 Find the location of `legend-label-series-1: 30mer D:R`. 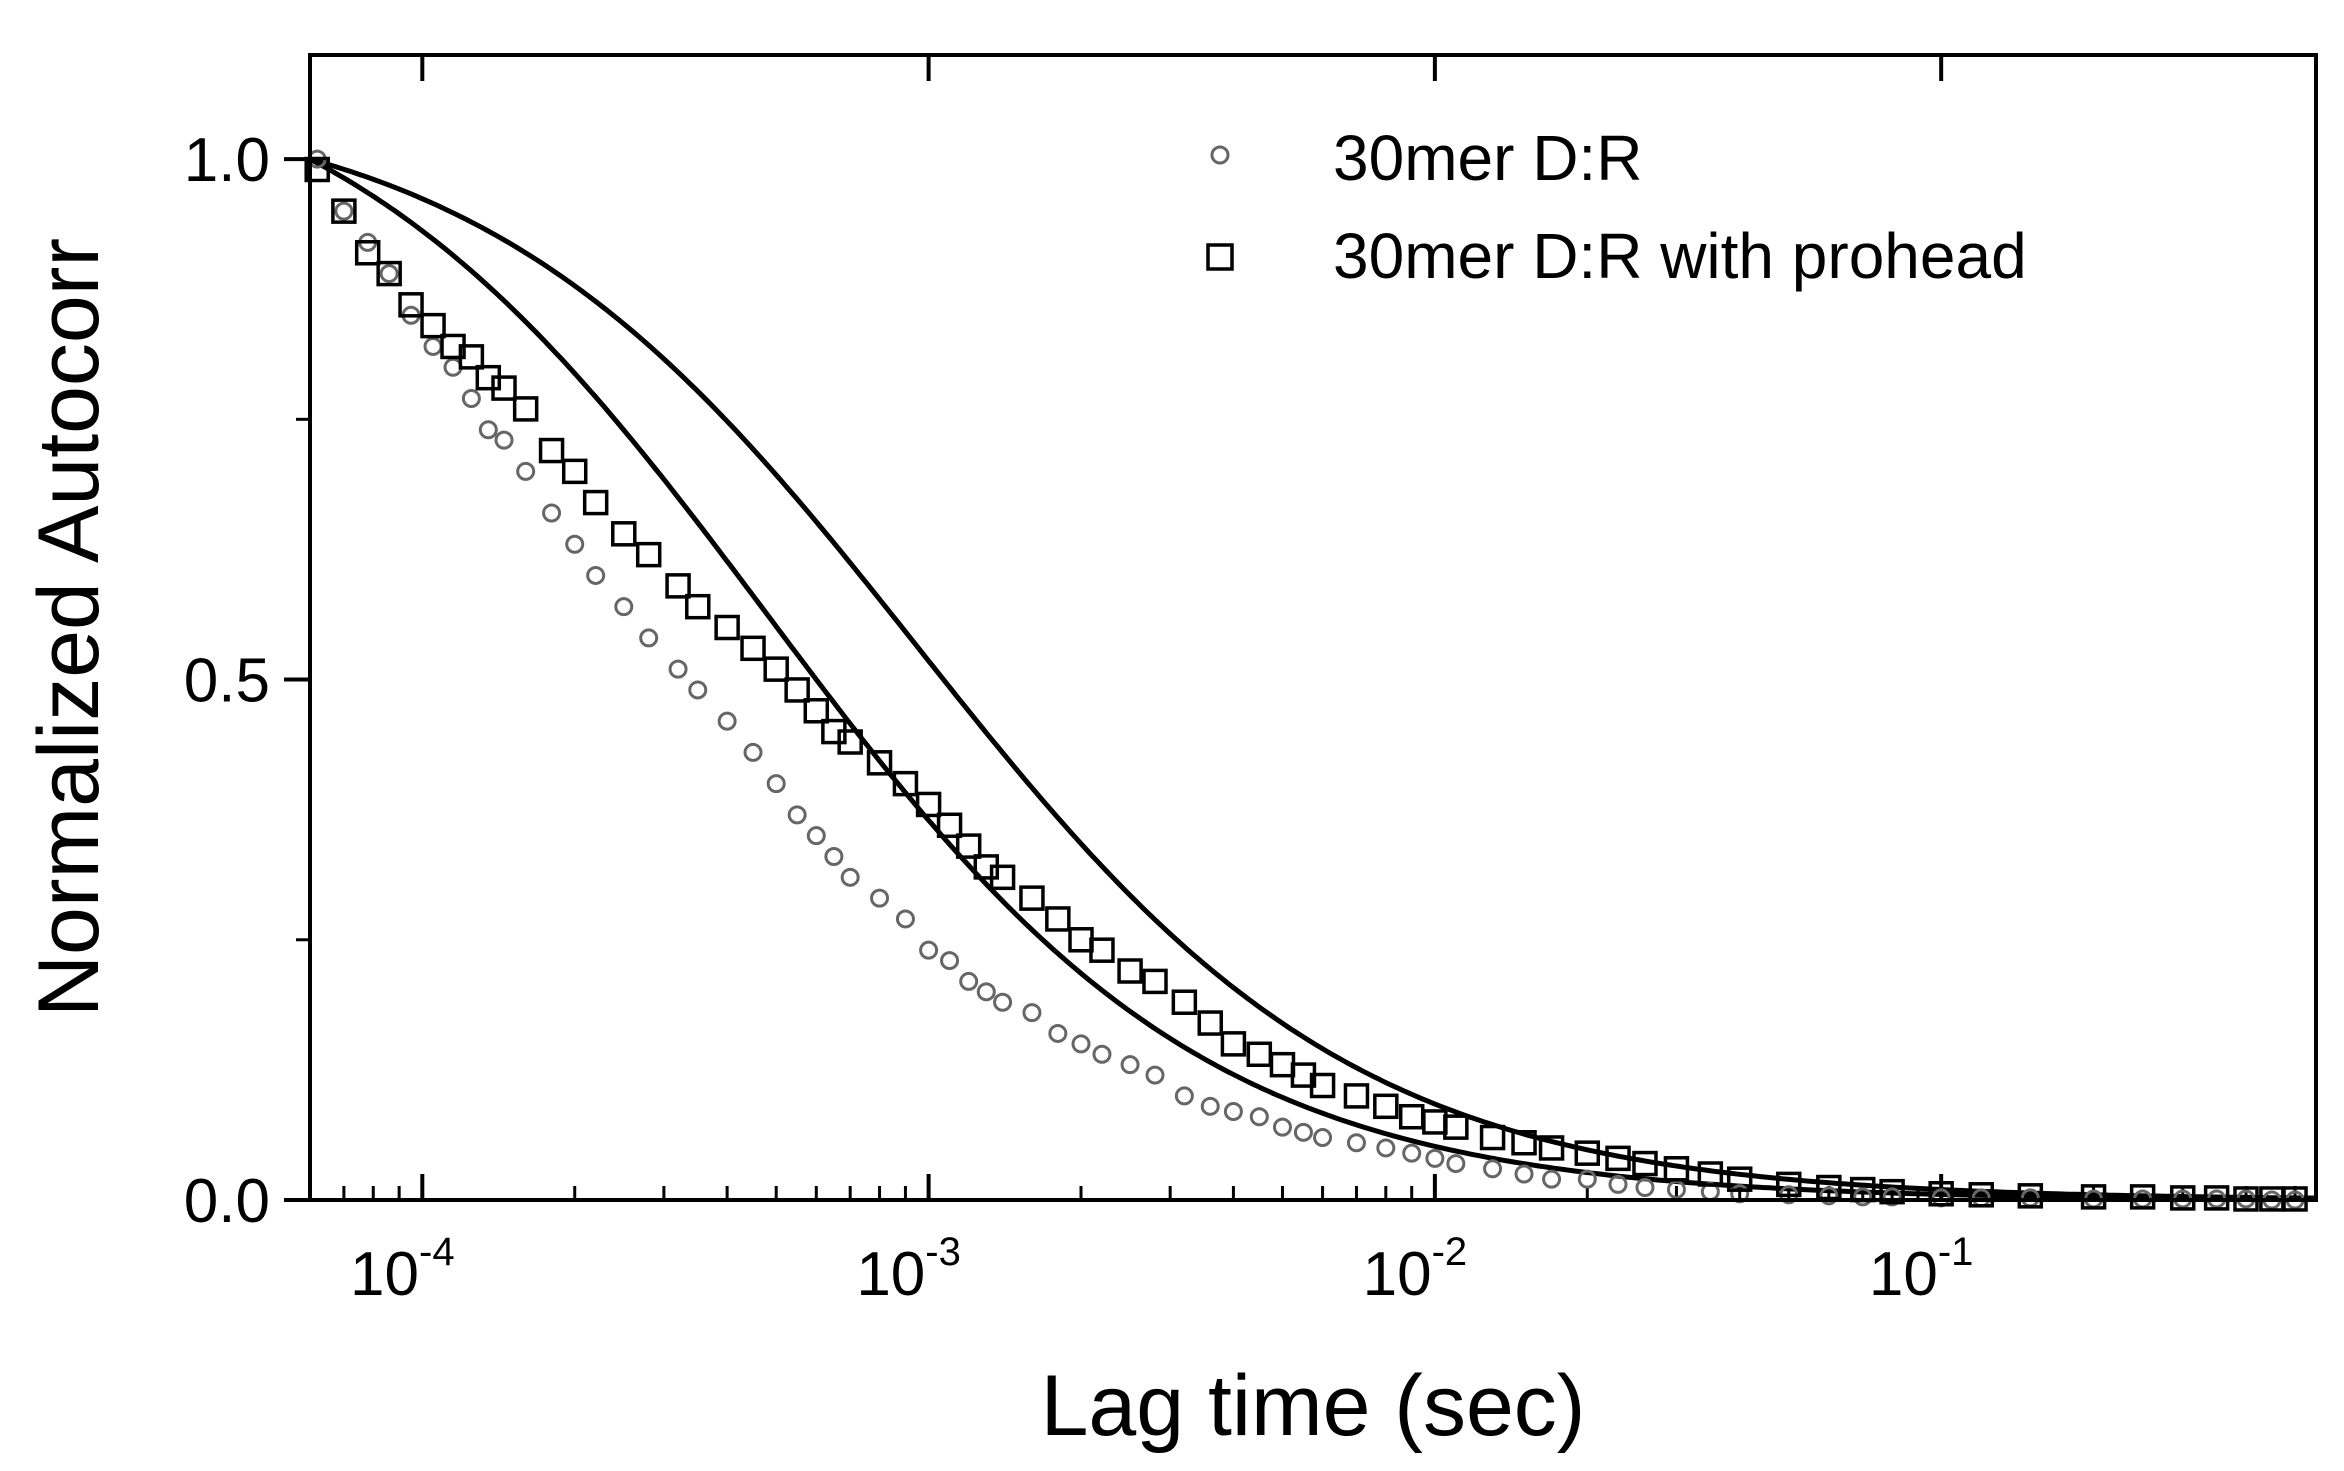

legend-label-series-1: 30mer D:R is located at coordinates (1487, 158).